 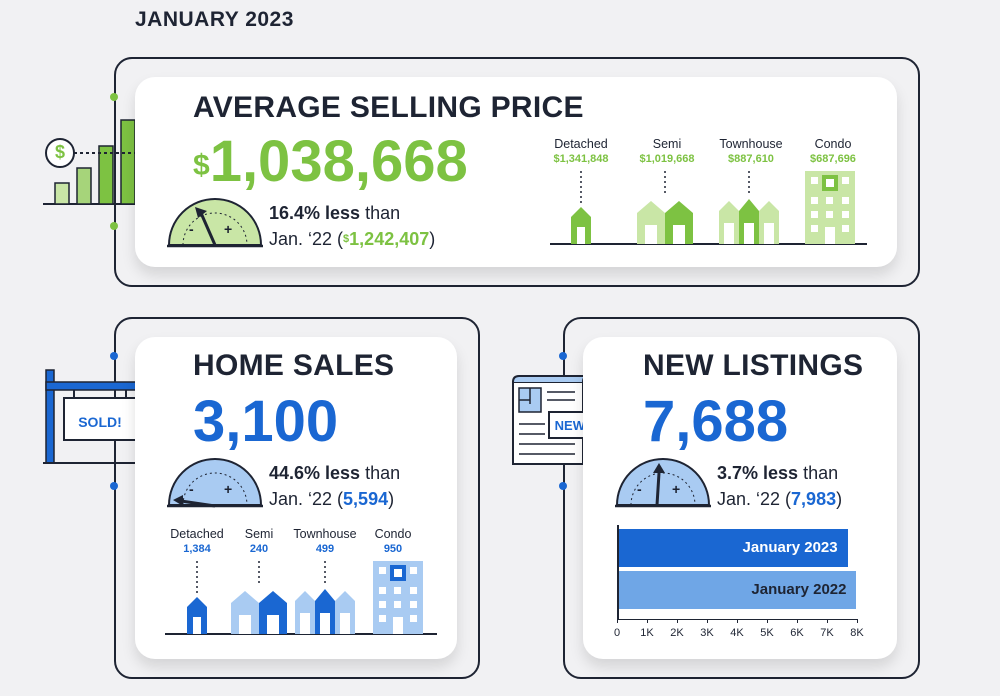 I want to click on chart-tick-label: 8K, so click(x=857, y=633).